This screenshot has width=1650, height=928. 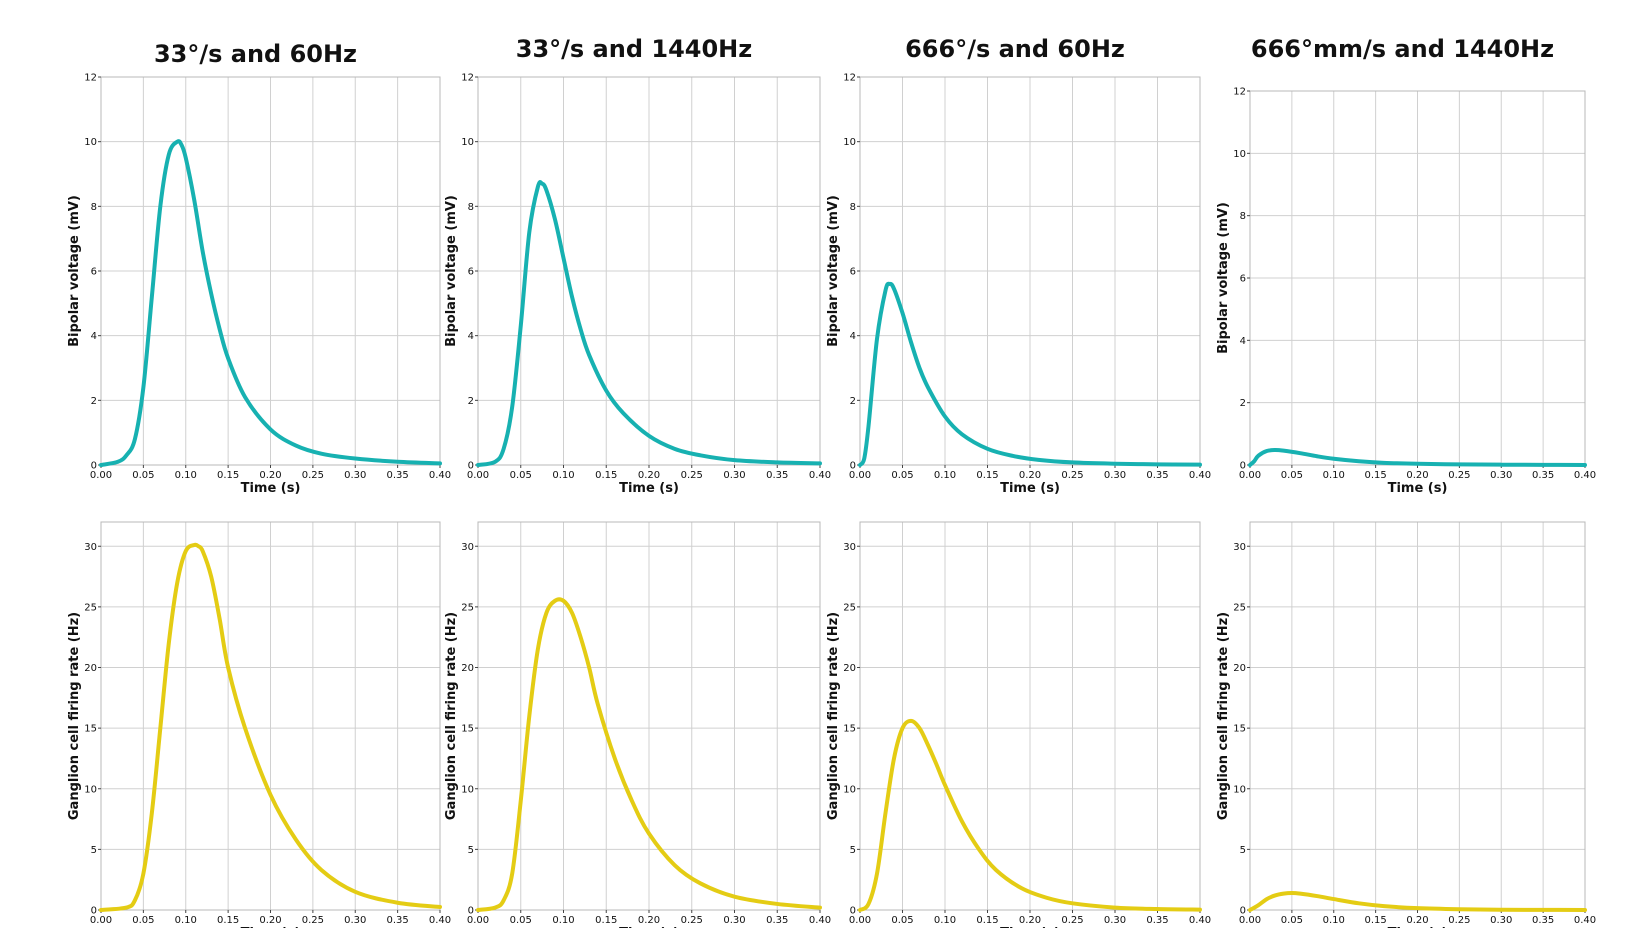 What do you see at coordinates (1243, 279) in the screenshot?
I see `y-tick-label: 6` at bounding box center [1243, 279].